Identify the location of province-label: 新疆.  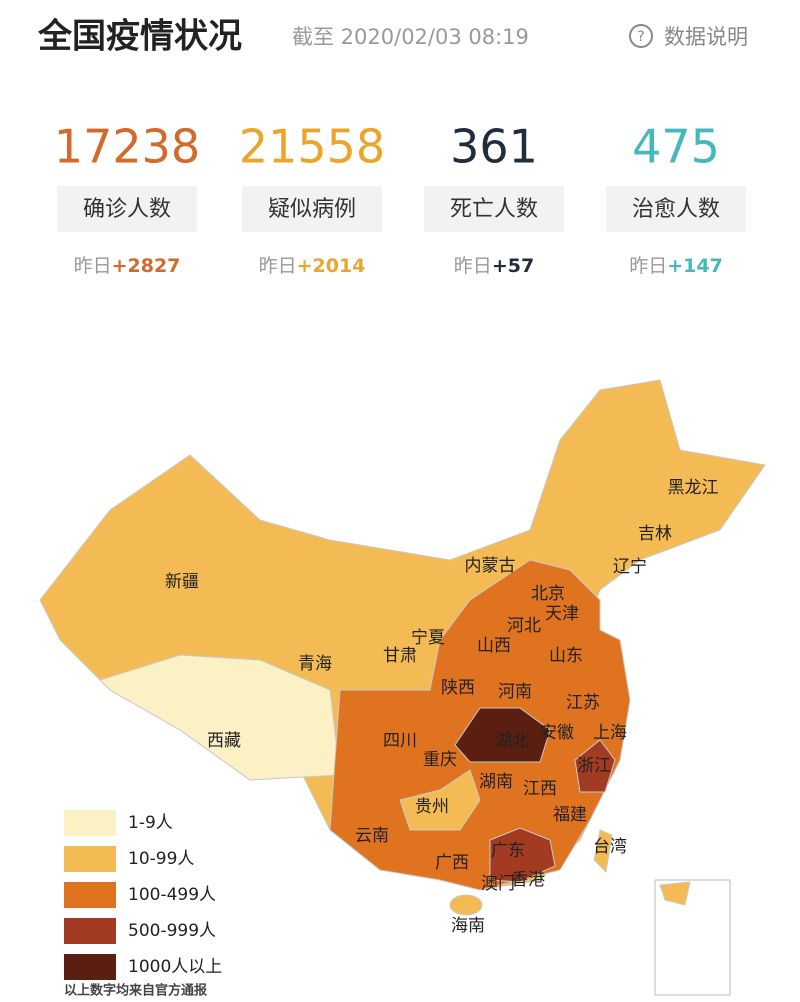
(182, 582).